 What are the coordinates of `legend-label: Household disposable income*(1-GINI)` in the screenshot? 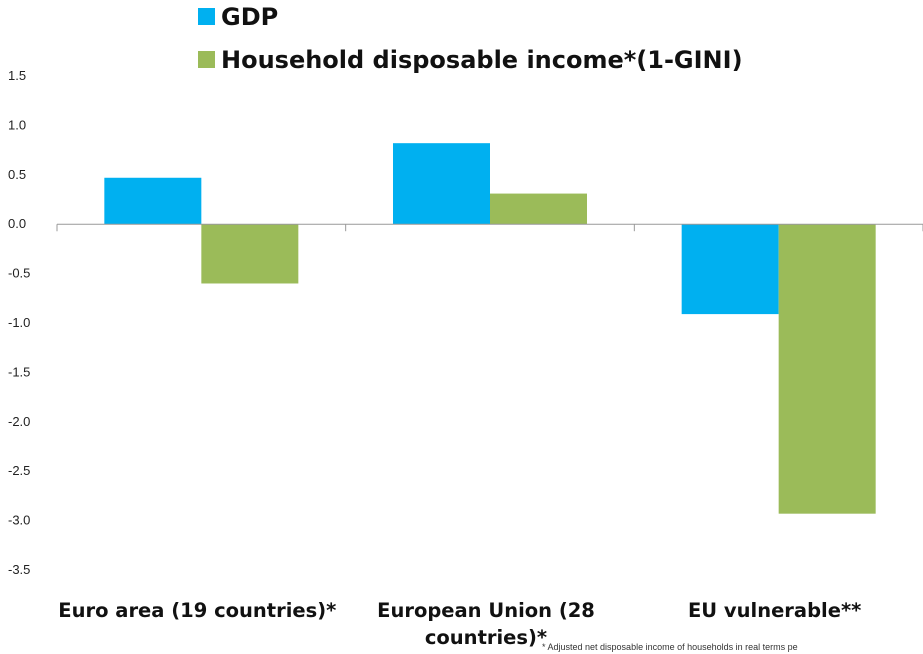 It's located at (482, 60).